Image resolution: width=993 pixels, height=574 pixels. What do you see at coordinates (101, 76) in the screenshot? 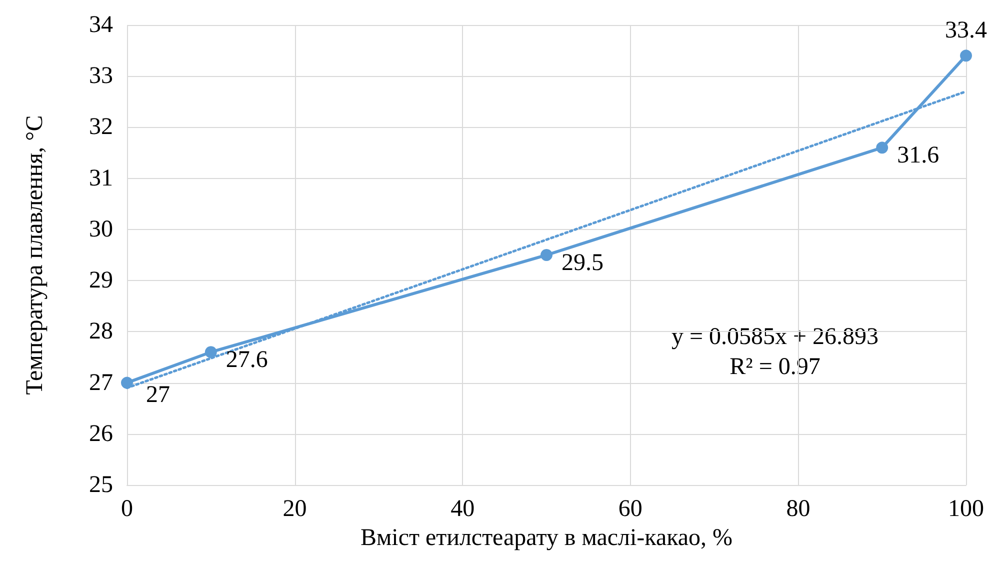
I see `y-tick-label: 33` at bounding box center [101, 76].